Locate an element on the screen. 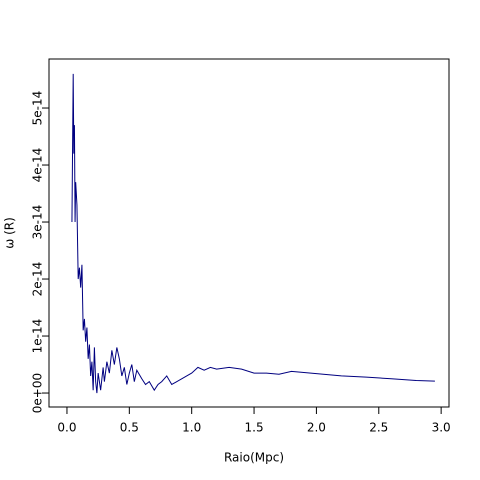  y-axis-label: ω (R) is located at coordinates (10, 233).